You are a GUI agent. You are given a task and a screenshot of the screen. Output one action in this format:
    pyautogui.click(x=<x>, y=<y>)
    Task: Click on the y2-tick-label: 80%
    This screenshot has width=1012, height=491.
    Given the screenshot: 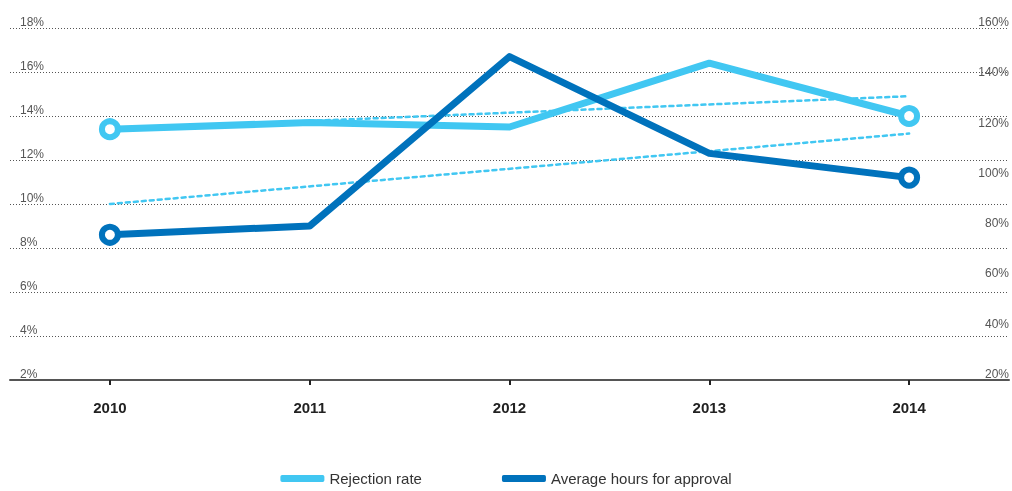 What is the action you would take?
    pyautogui.click(x=997, y=223)
    